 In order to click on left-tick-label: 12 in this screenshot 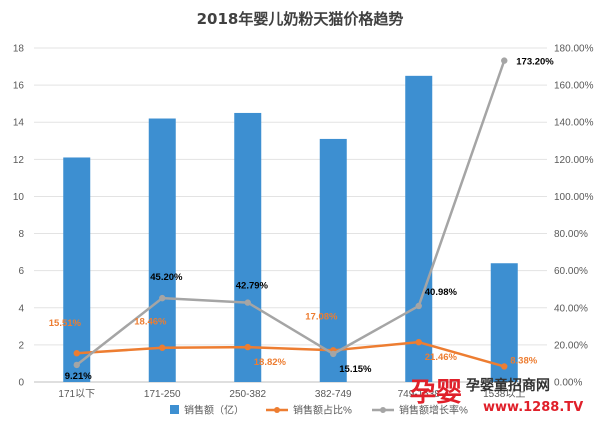, I will do `click(19, 160)`.